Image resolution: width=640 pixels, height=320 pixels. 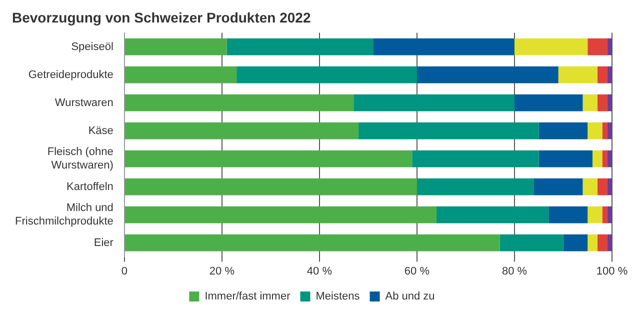 What do you see at coordinates (319, 271) in the screenshot?
I see `x-tick-label: 40 %` at bounding box center [319, 271].